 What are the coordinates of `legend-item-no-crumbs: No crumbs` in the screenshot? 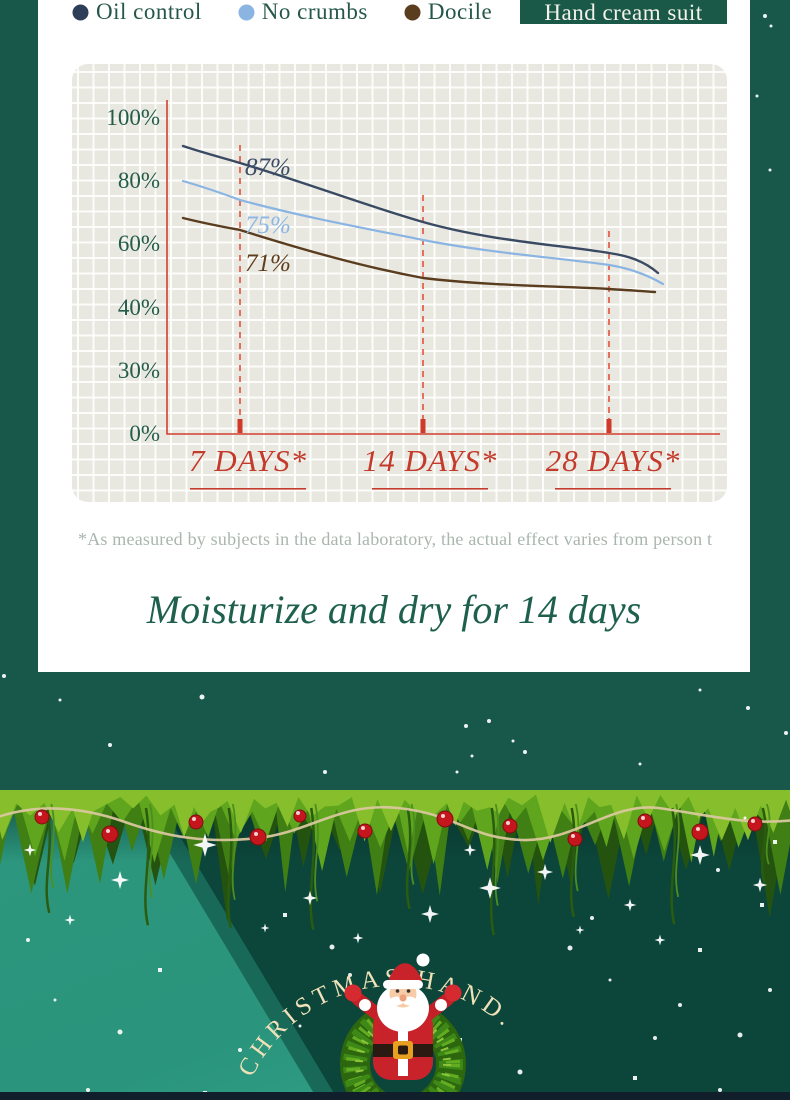 It's located at (303, 12).